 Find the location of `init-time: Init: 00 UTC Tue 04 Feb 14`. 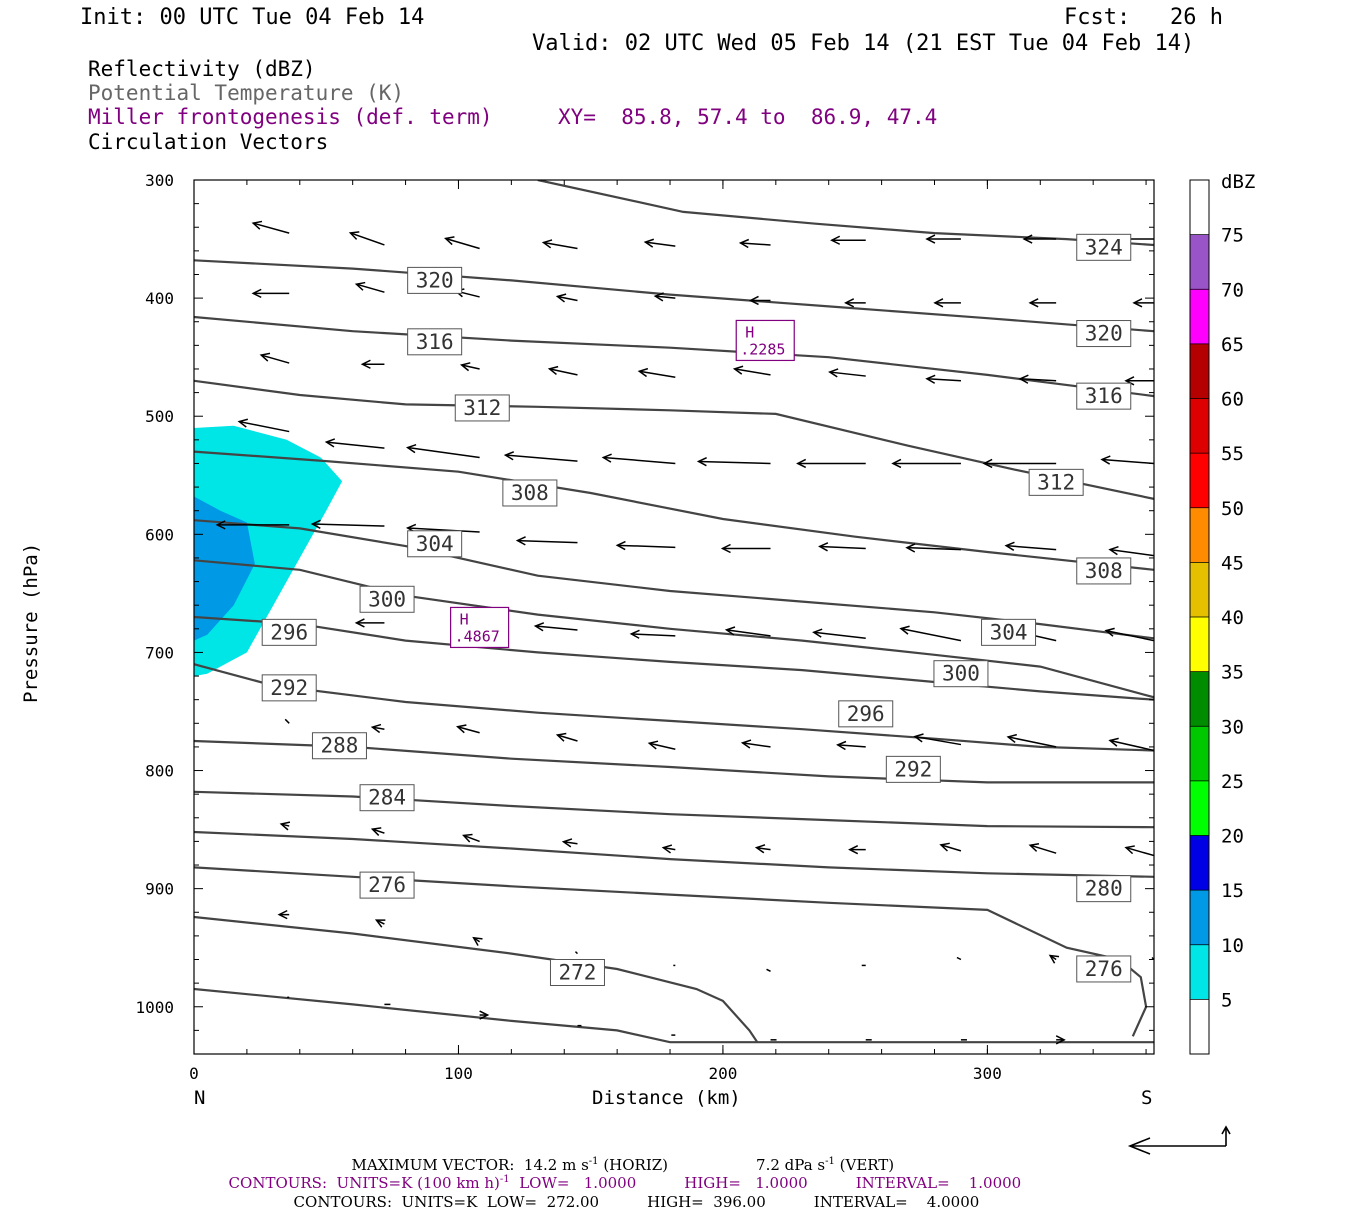

init-time: Init: 00 UTC Tue 04 Feb 14 is located at coordinates (252, 17).